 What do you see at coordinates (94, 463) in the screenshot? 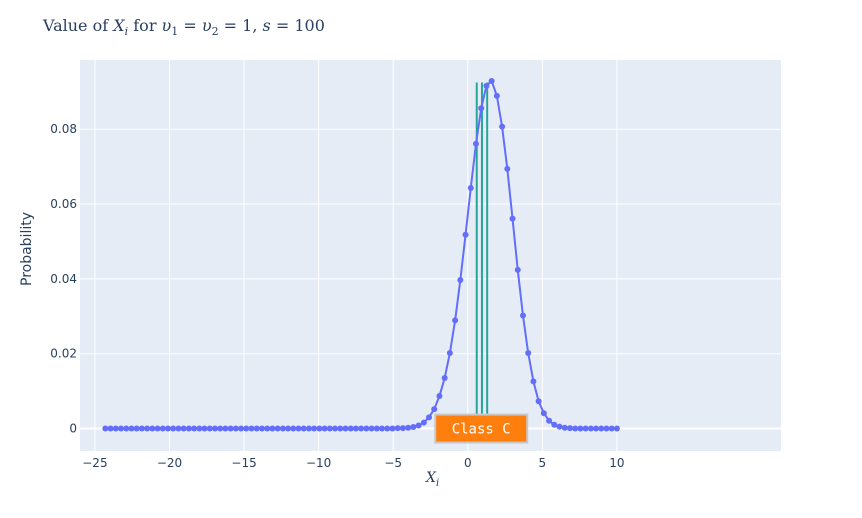
I see `x-tick-label: −25` at bounding box center [94, 463].